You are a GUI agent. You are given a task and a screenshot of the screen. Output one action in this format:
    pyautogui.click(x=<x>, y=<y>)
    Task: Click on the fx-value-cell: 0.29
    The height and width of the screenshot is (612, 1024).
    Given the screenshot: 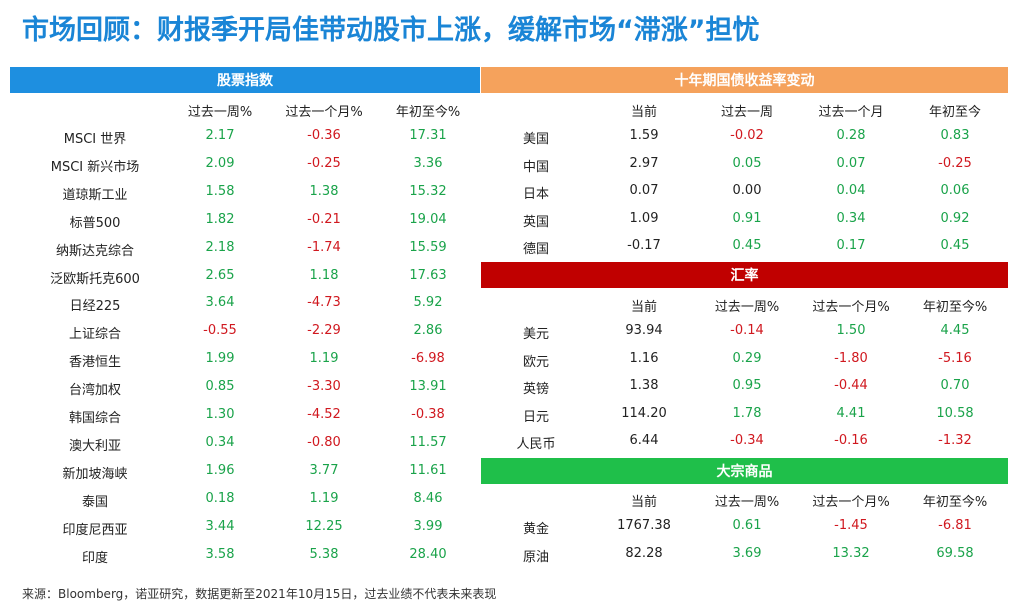 What is the action you would take?
    pyautogui.click(x=747, y=358)
    